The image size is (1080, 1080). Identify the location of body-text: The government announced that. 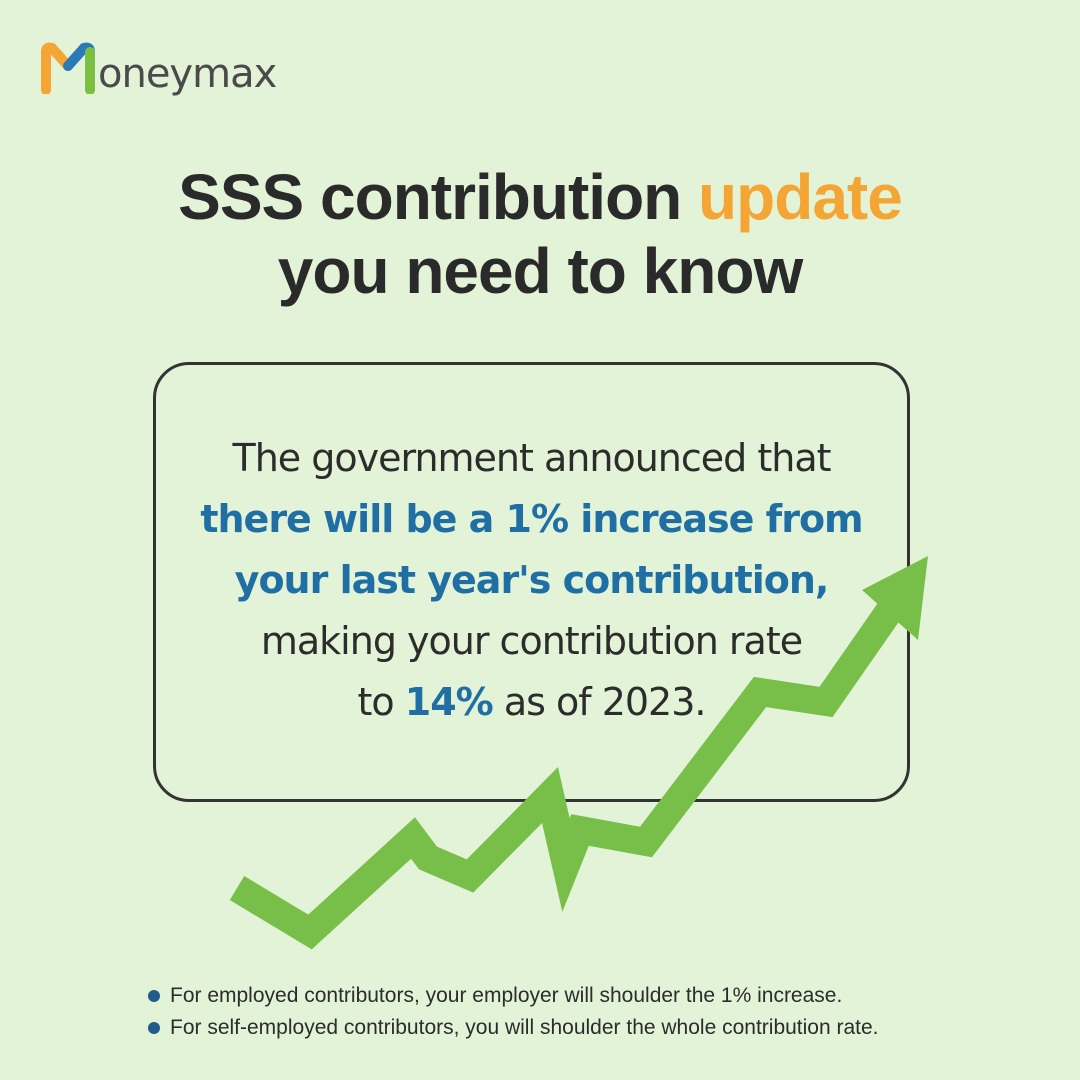
(532, 458).